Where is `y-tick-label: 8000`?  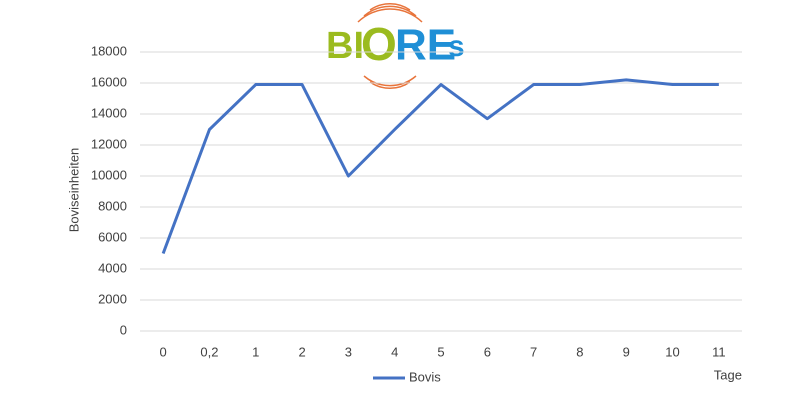 y-tick-label: 8000 is located at coordinates (112, 205).